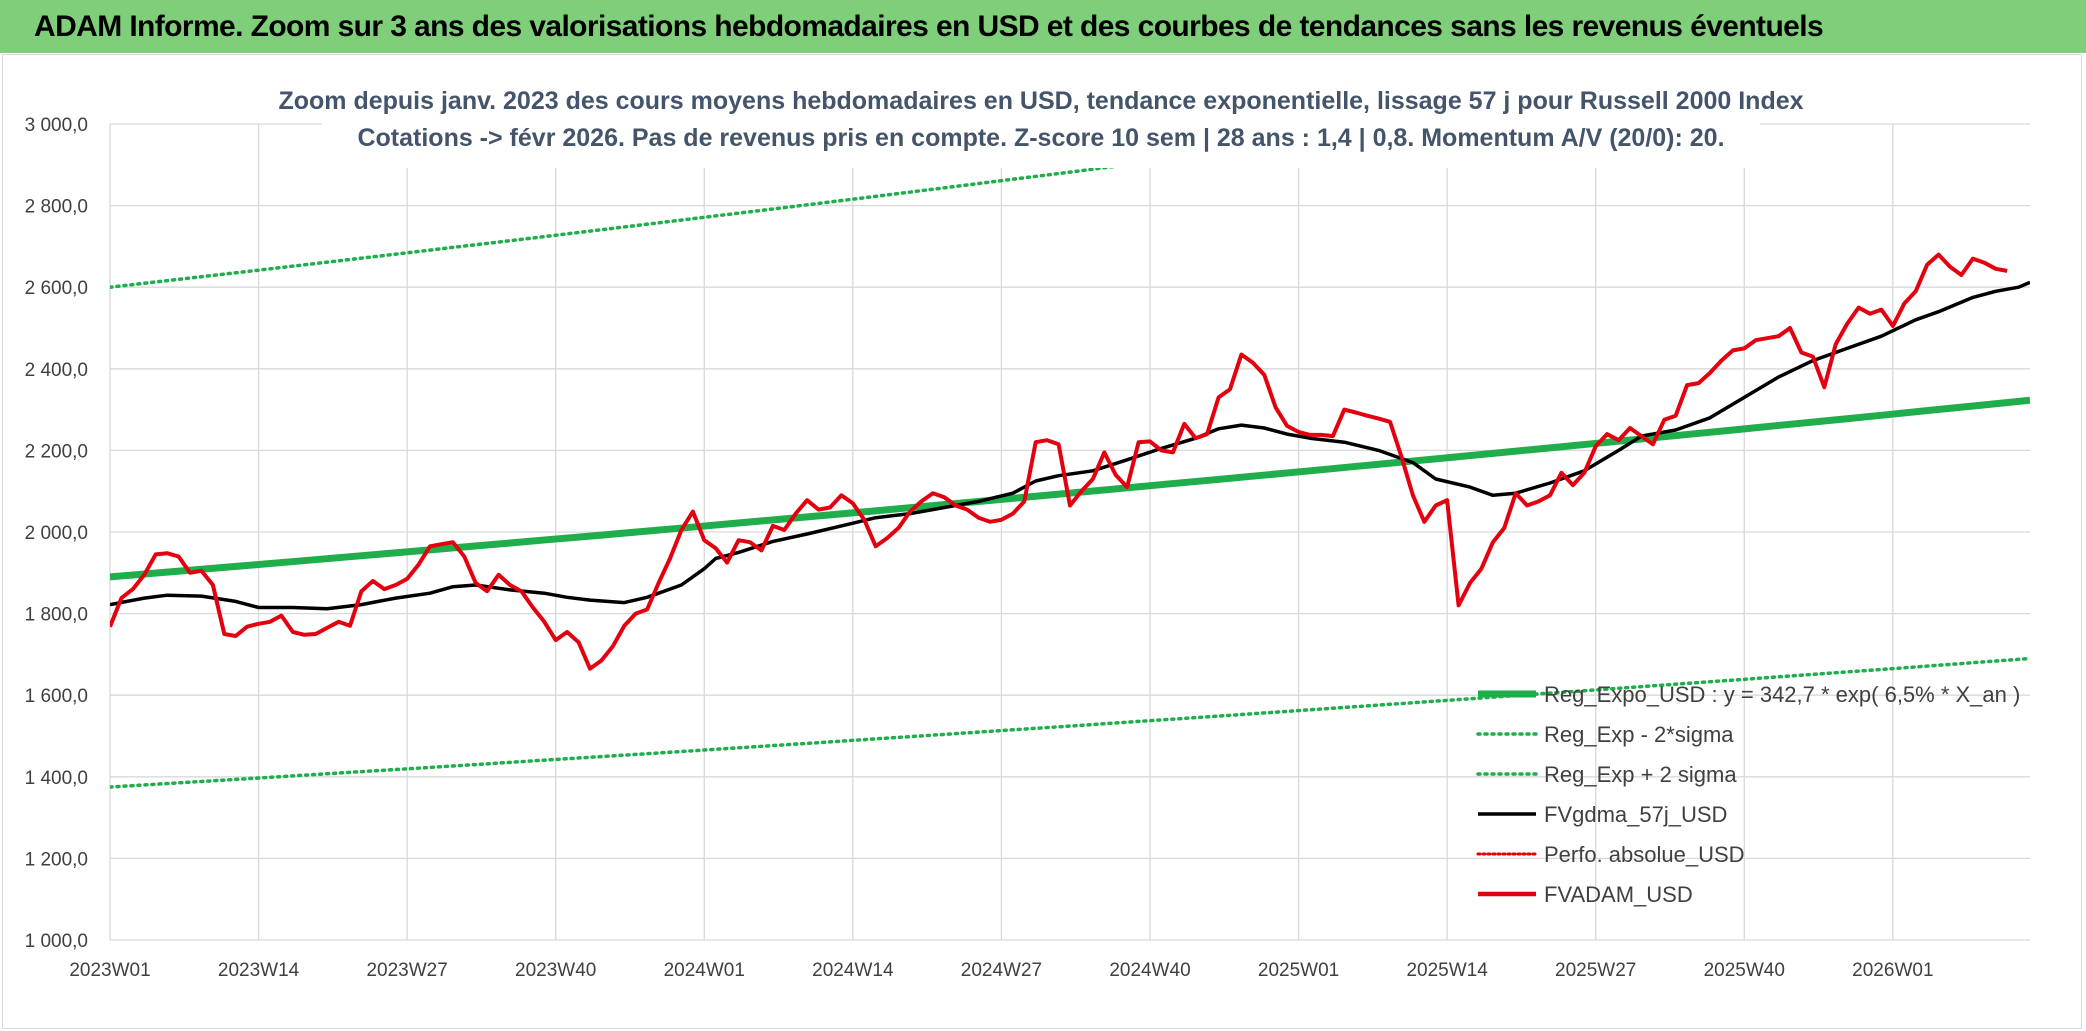 This screenshot has width=2086, height=1031. I want to click on x-tick-label: 2024W01, so click(704, 970).